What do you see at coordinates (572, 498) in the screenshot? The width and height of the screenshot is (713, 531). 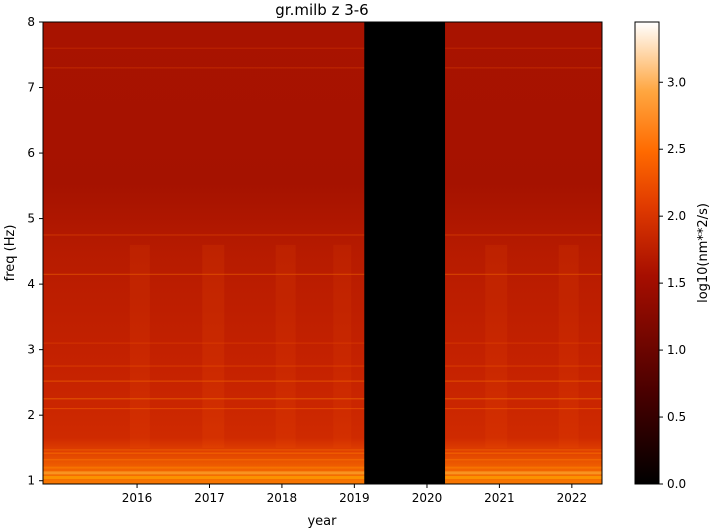 I see `x-tick-label: 2022` at bounding box center [572, 498].